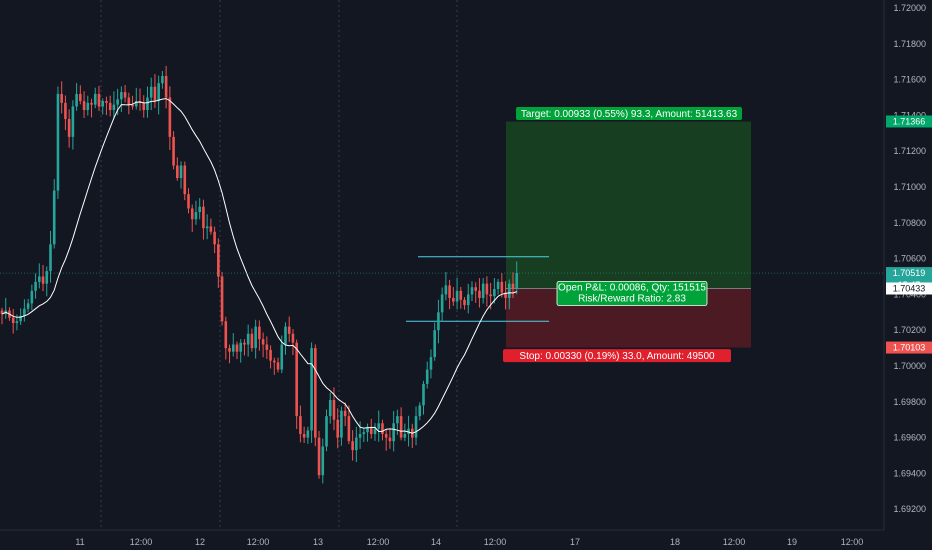  I want to click on price-tick-label: 1.71200, so click(909, 151).